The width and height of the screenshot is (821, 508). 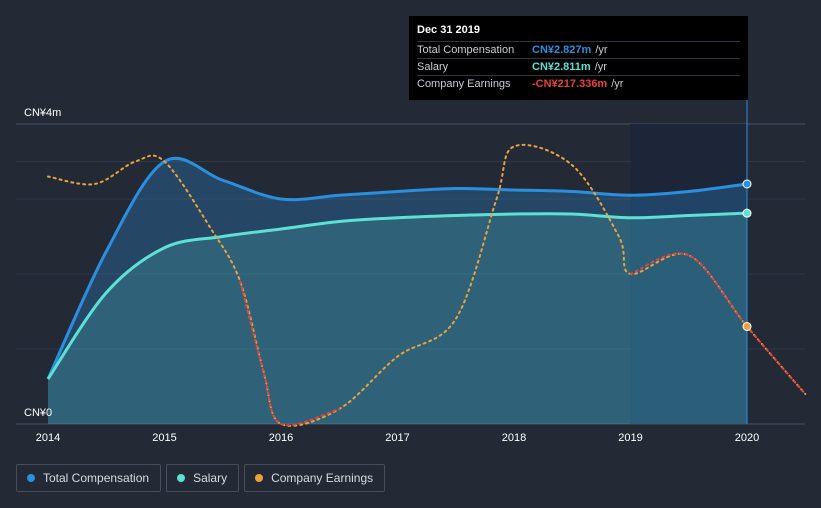 I want to click on legend-item-total-compensation: Total Compensation, so click(x=89, y=478).